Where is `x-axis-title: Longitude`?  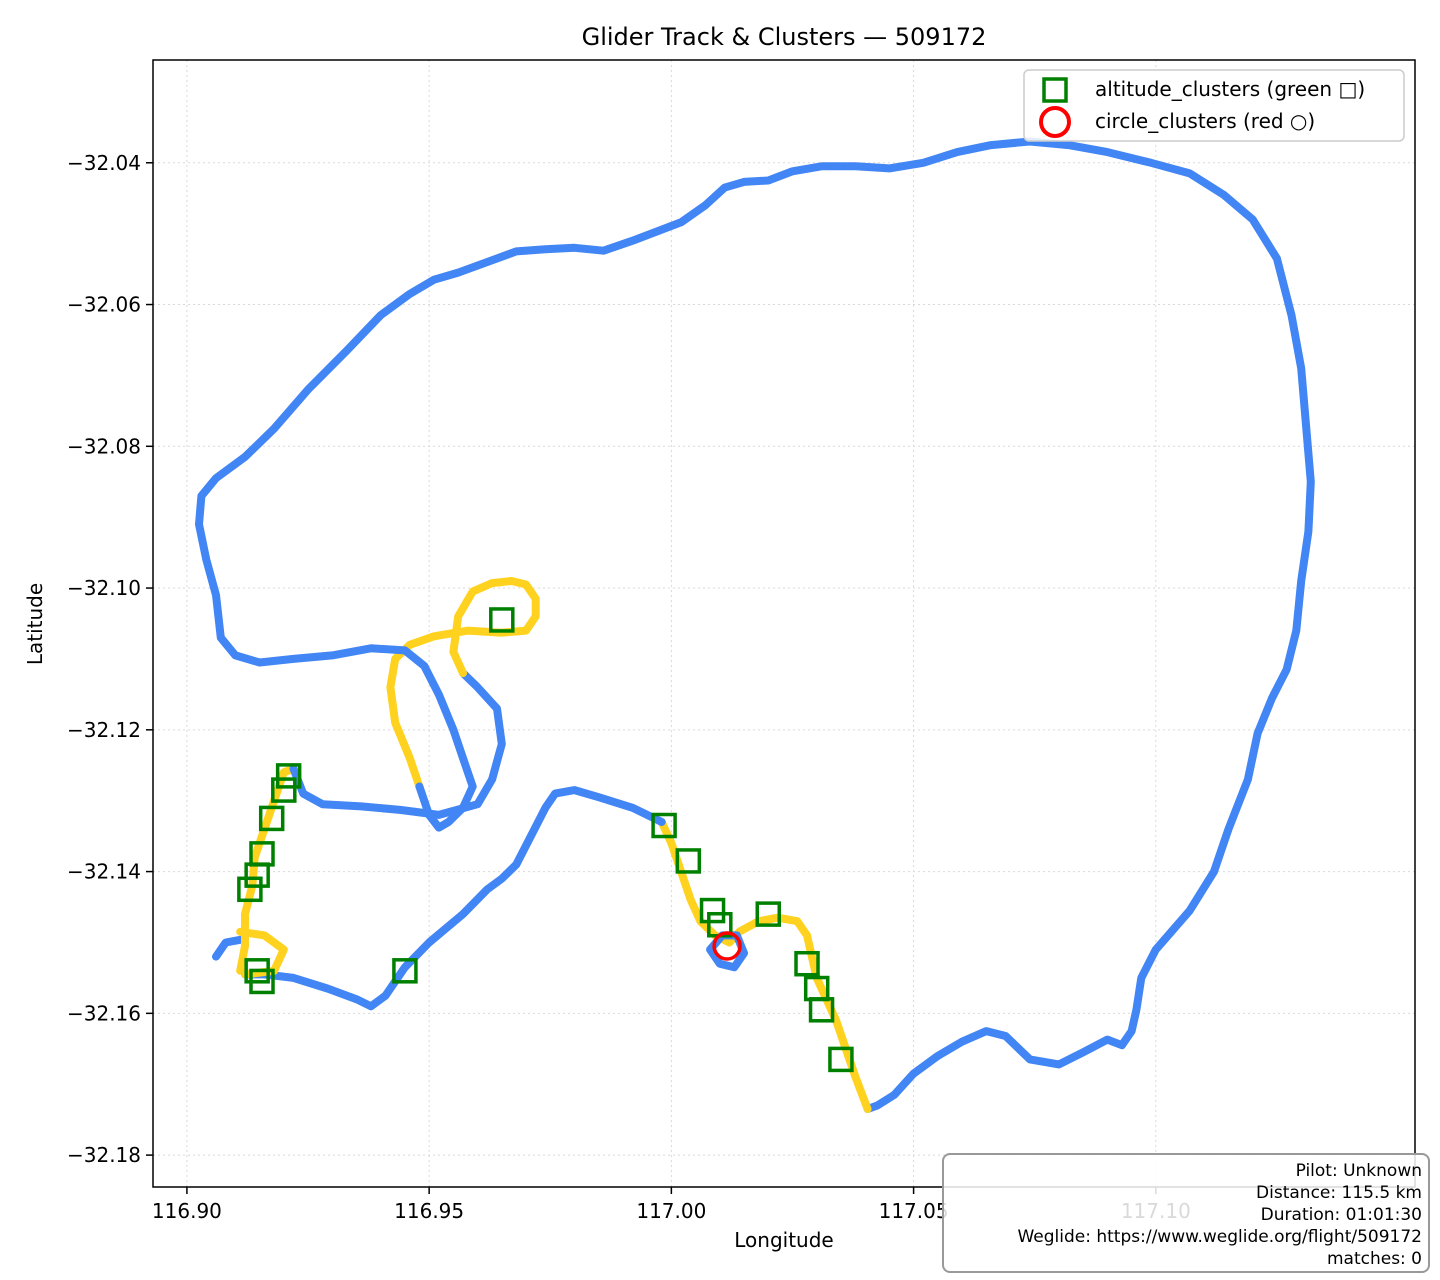
x-axis-title: Longitude is located at coordinates (783, 1240).